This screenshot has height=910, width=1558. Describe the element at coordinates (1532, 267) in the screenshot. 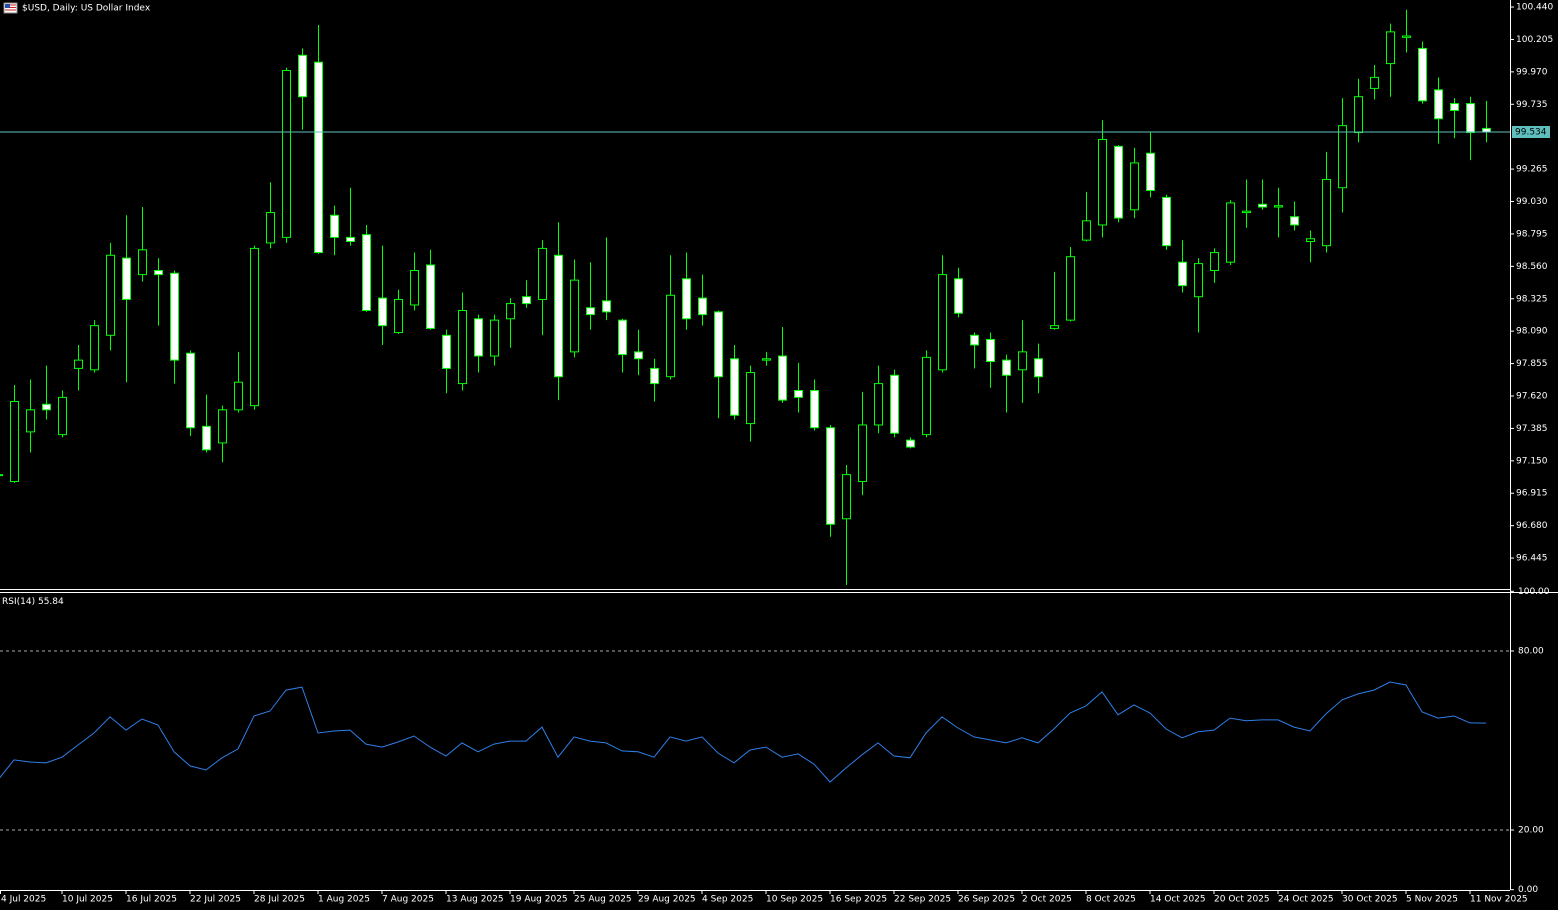

I see `y-tick-label: 98.560` at that location.